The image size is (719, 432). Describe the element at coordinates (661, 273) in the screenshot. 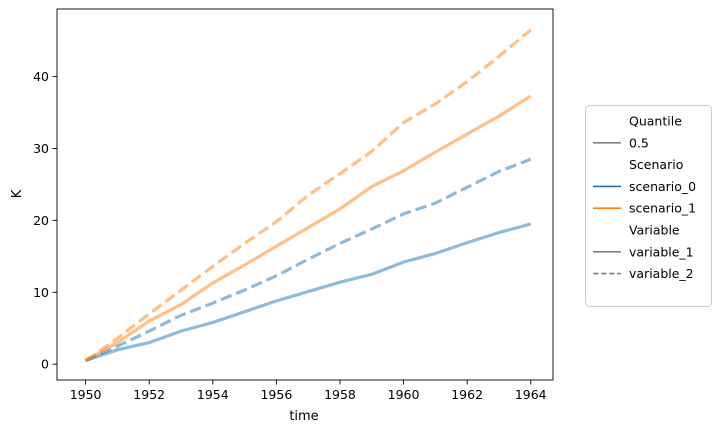

I see `legend-entry-label: variable_2` at that location.